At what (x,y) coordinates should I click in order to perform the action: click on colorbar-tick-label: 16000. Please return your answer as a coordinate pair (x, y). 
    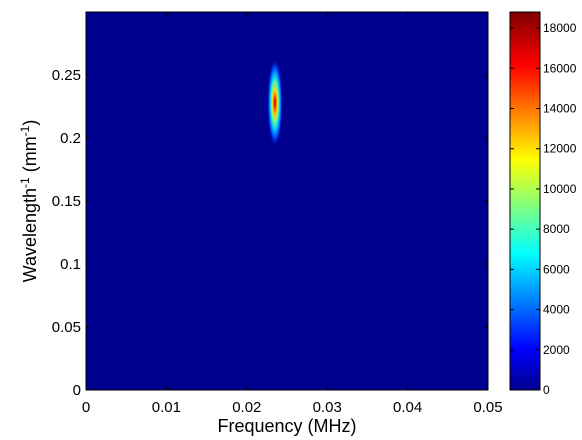
    Looking at the image, I should click on (560, 68).